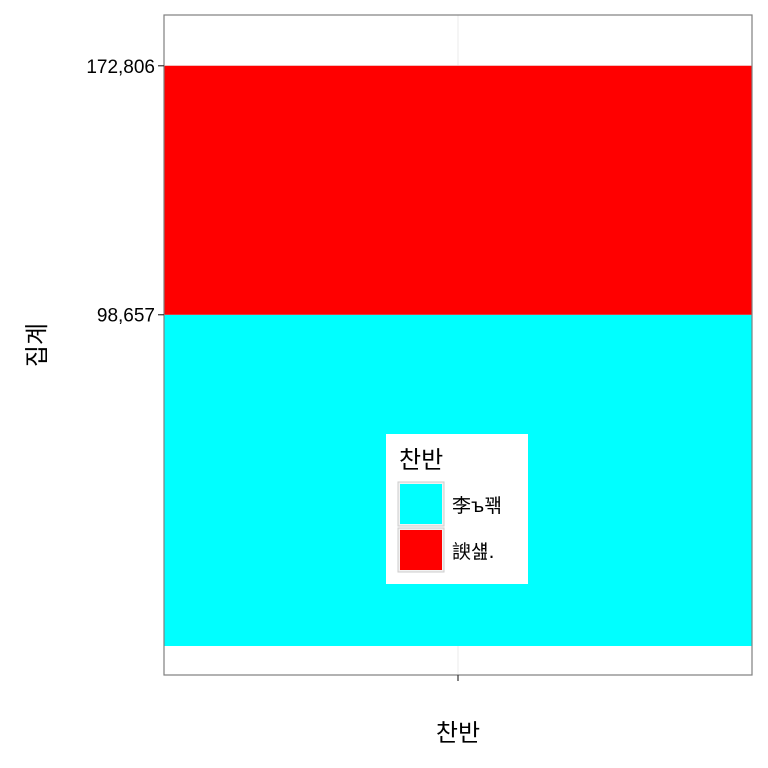 This screenshot has height=768, width=768. I want to click on legend-title: 찬반, so click(421, 460).